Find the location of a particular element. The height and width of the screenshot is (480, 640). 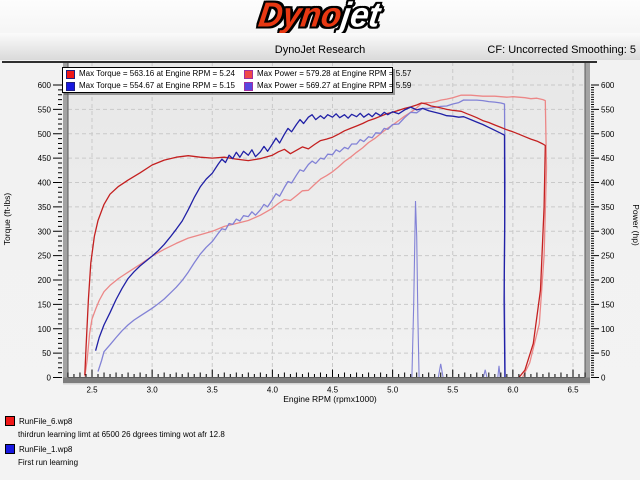

x-tick-label: 3.5 is located at coordinates (213, 390).